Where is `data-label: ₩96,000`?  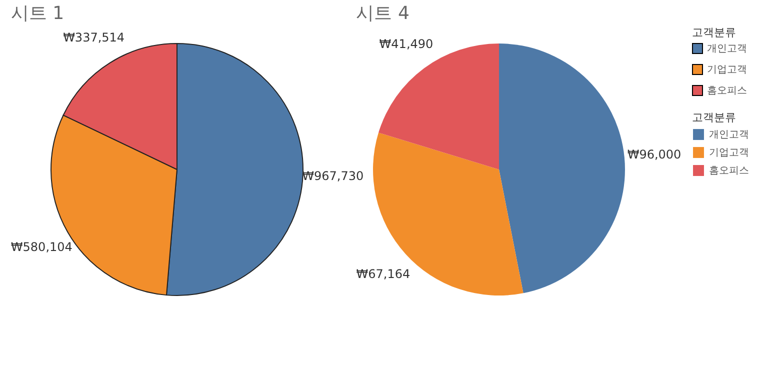
data-label: ₩96,000 is located at coordinates (654, 154).